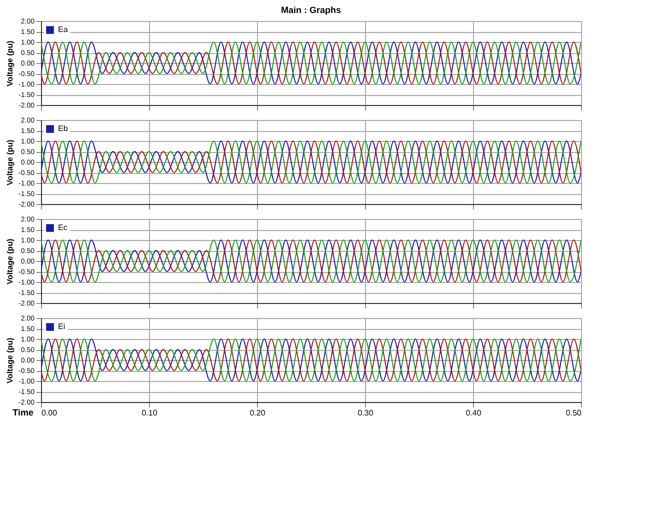  I want to click on legend-label: Eb, so click(63, 128).